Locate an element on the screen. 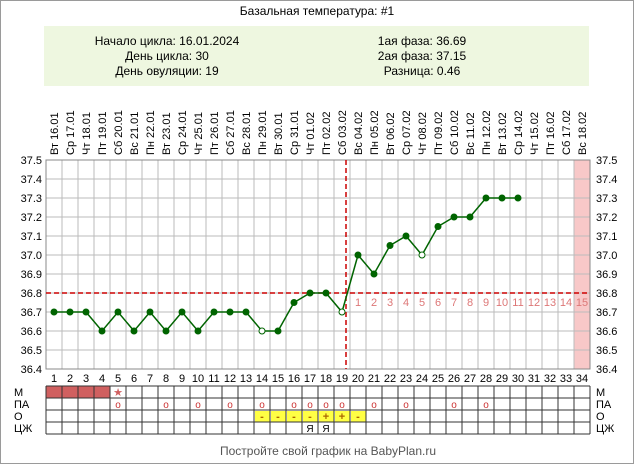  day-number-label: 23 is located at coordinates (406, 379).